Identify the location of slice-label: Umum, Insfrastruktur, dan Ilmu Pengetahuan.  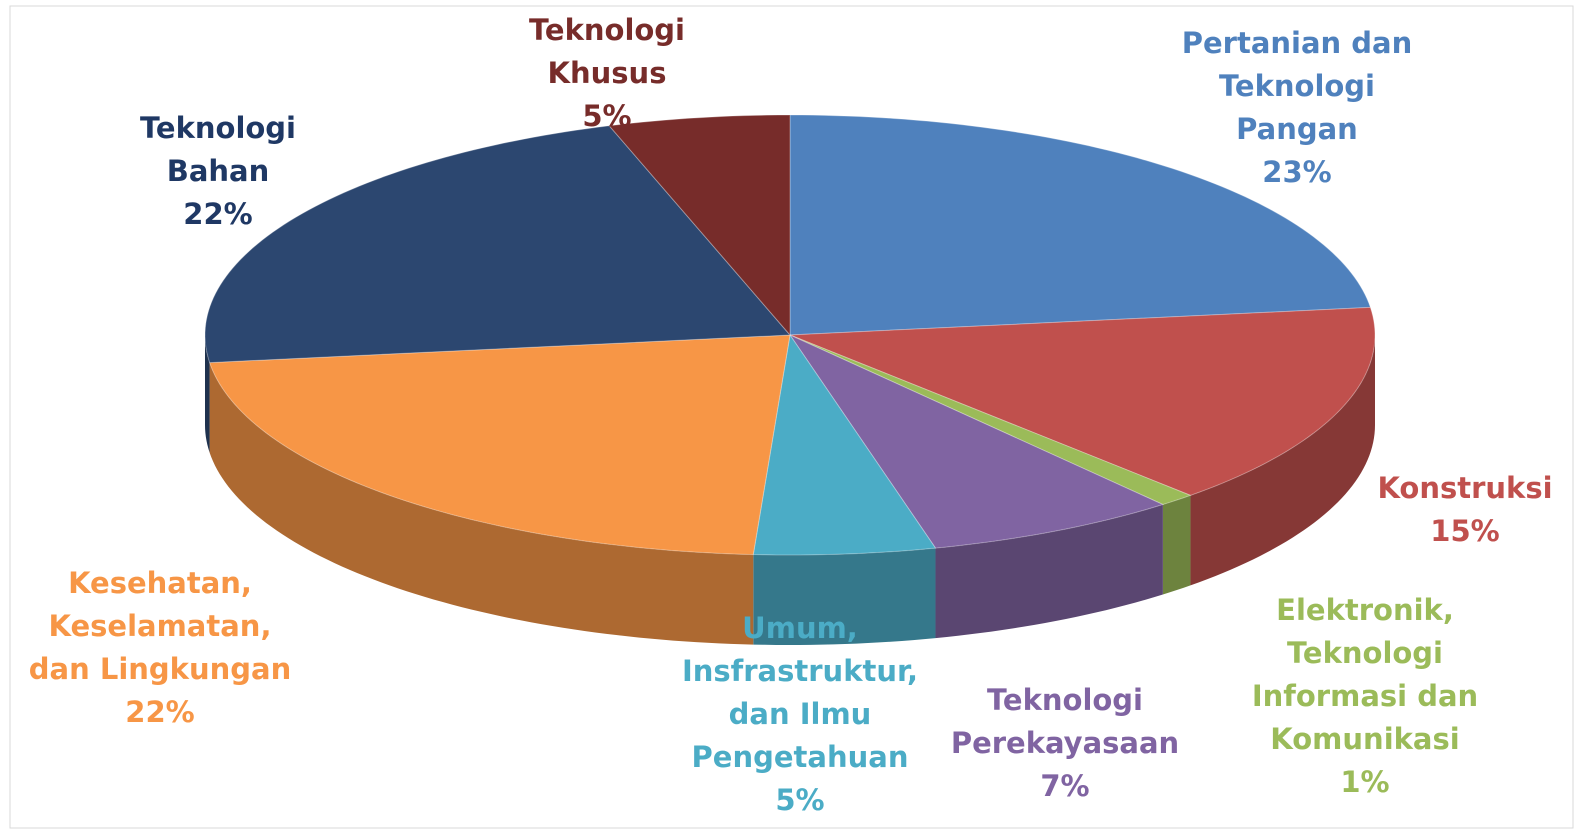
(800, 692).